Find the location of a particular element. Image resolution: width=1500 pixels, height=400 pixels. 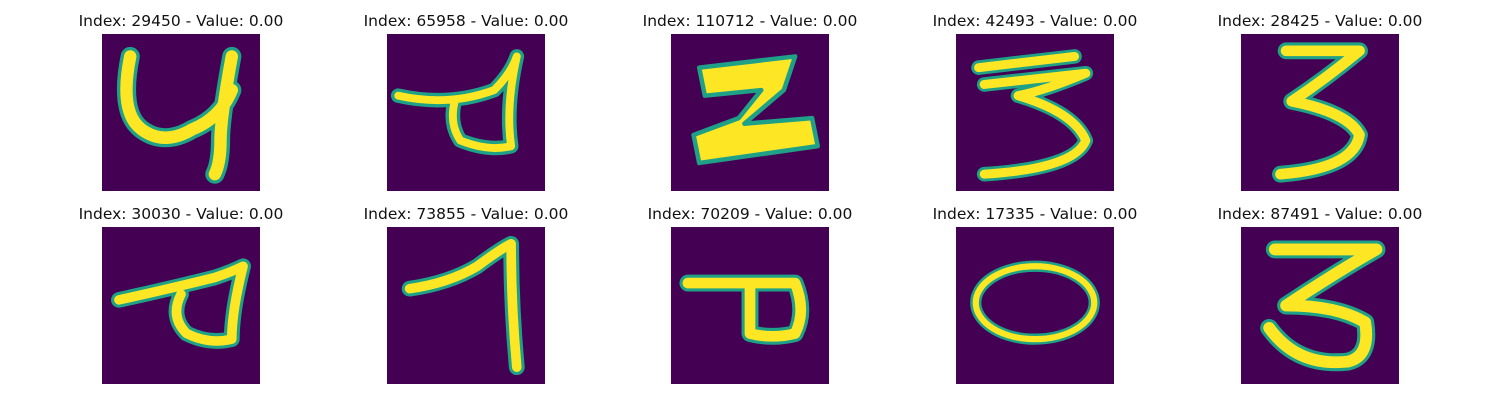

digit-panel-2: Index: 65958 - Value: 0.00 is located at coordinates (466, 102).